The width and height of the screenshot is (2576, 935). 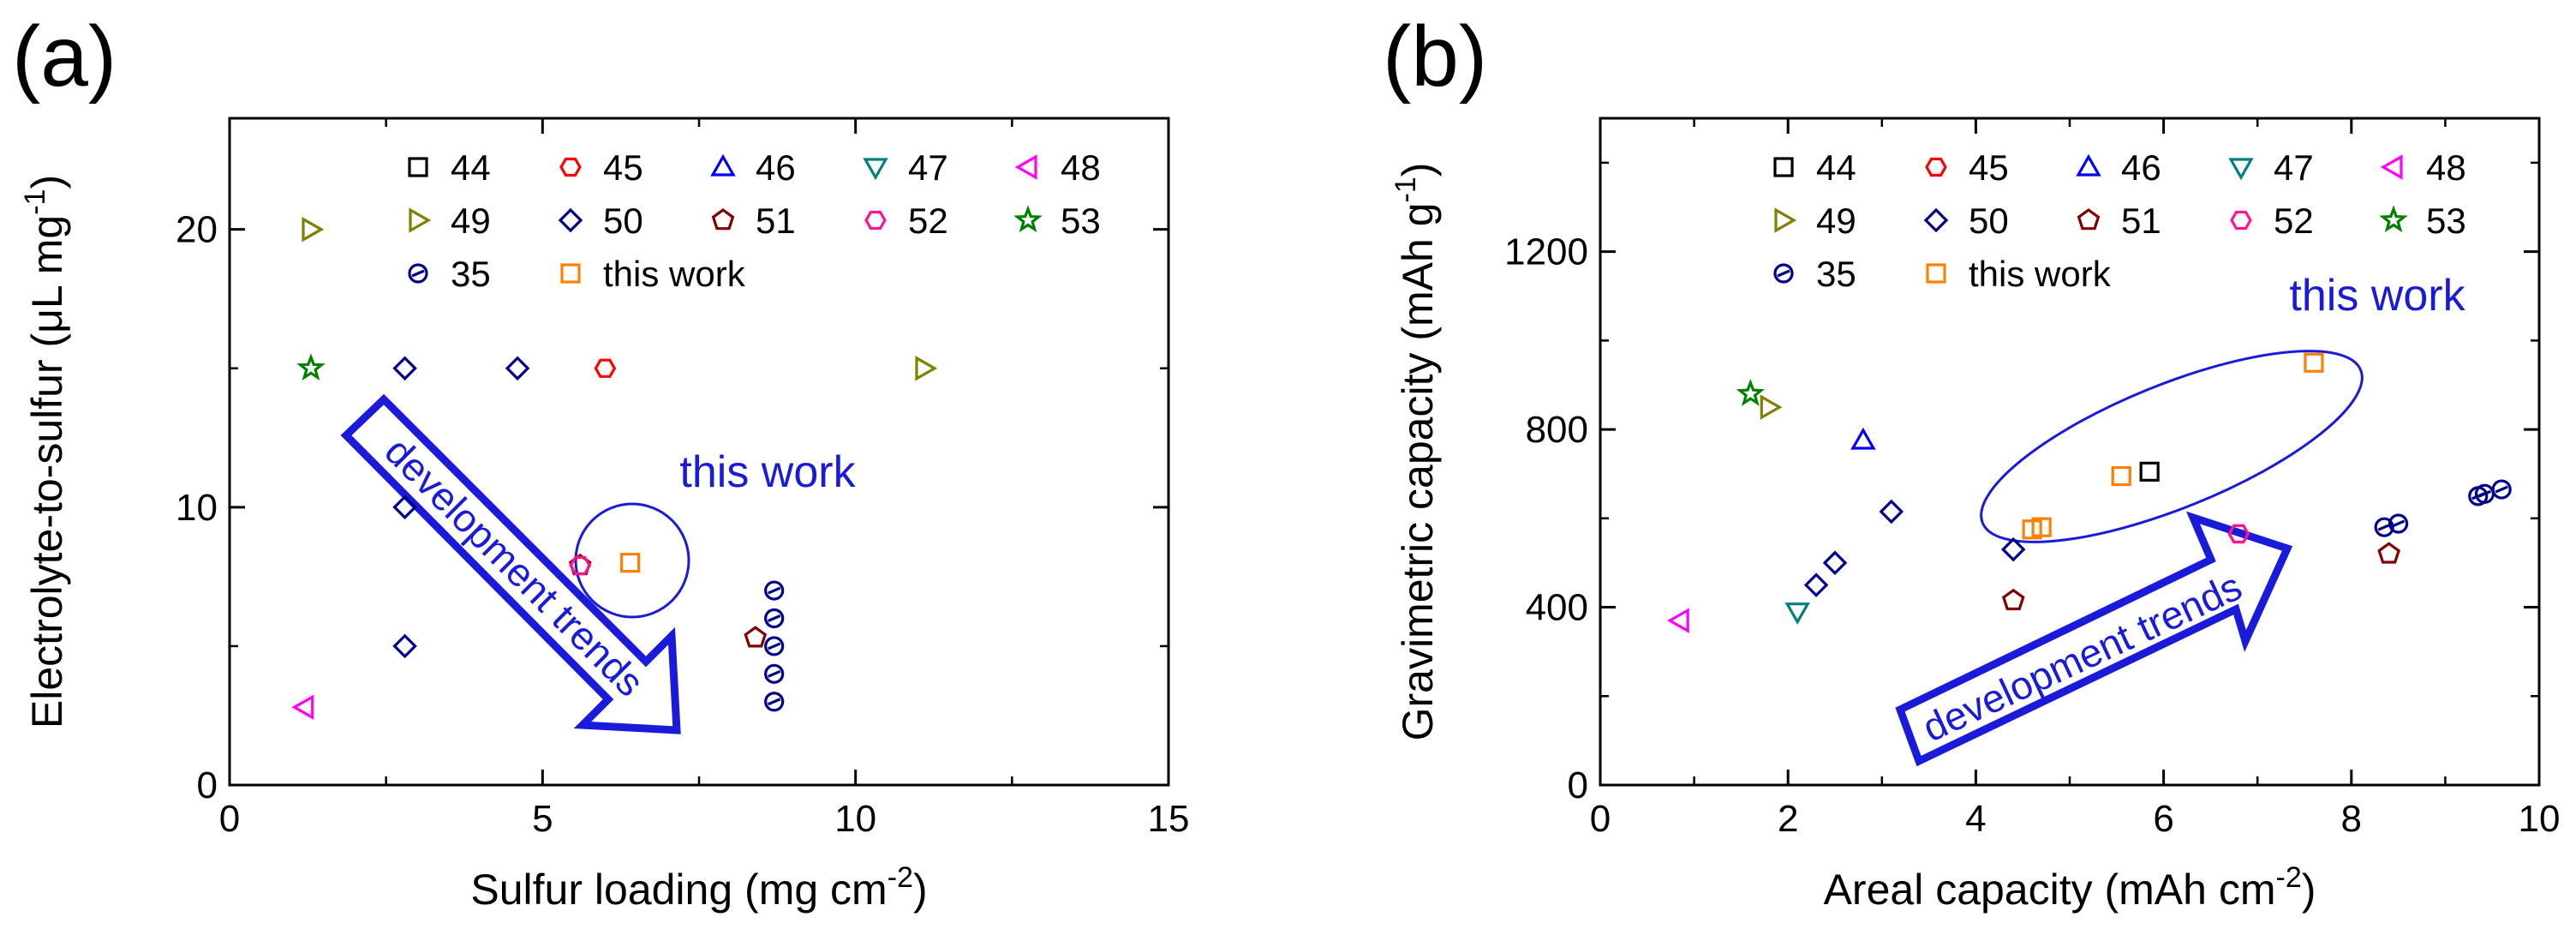 What do you see at coordinates (1601, 819) in the screenshot?
I see `b-x-tick-label: 0` at bounding box center [1601, 819].